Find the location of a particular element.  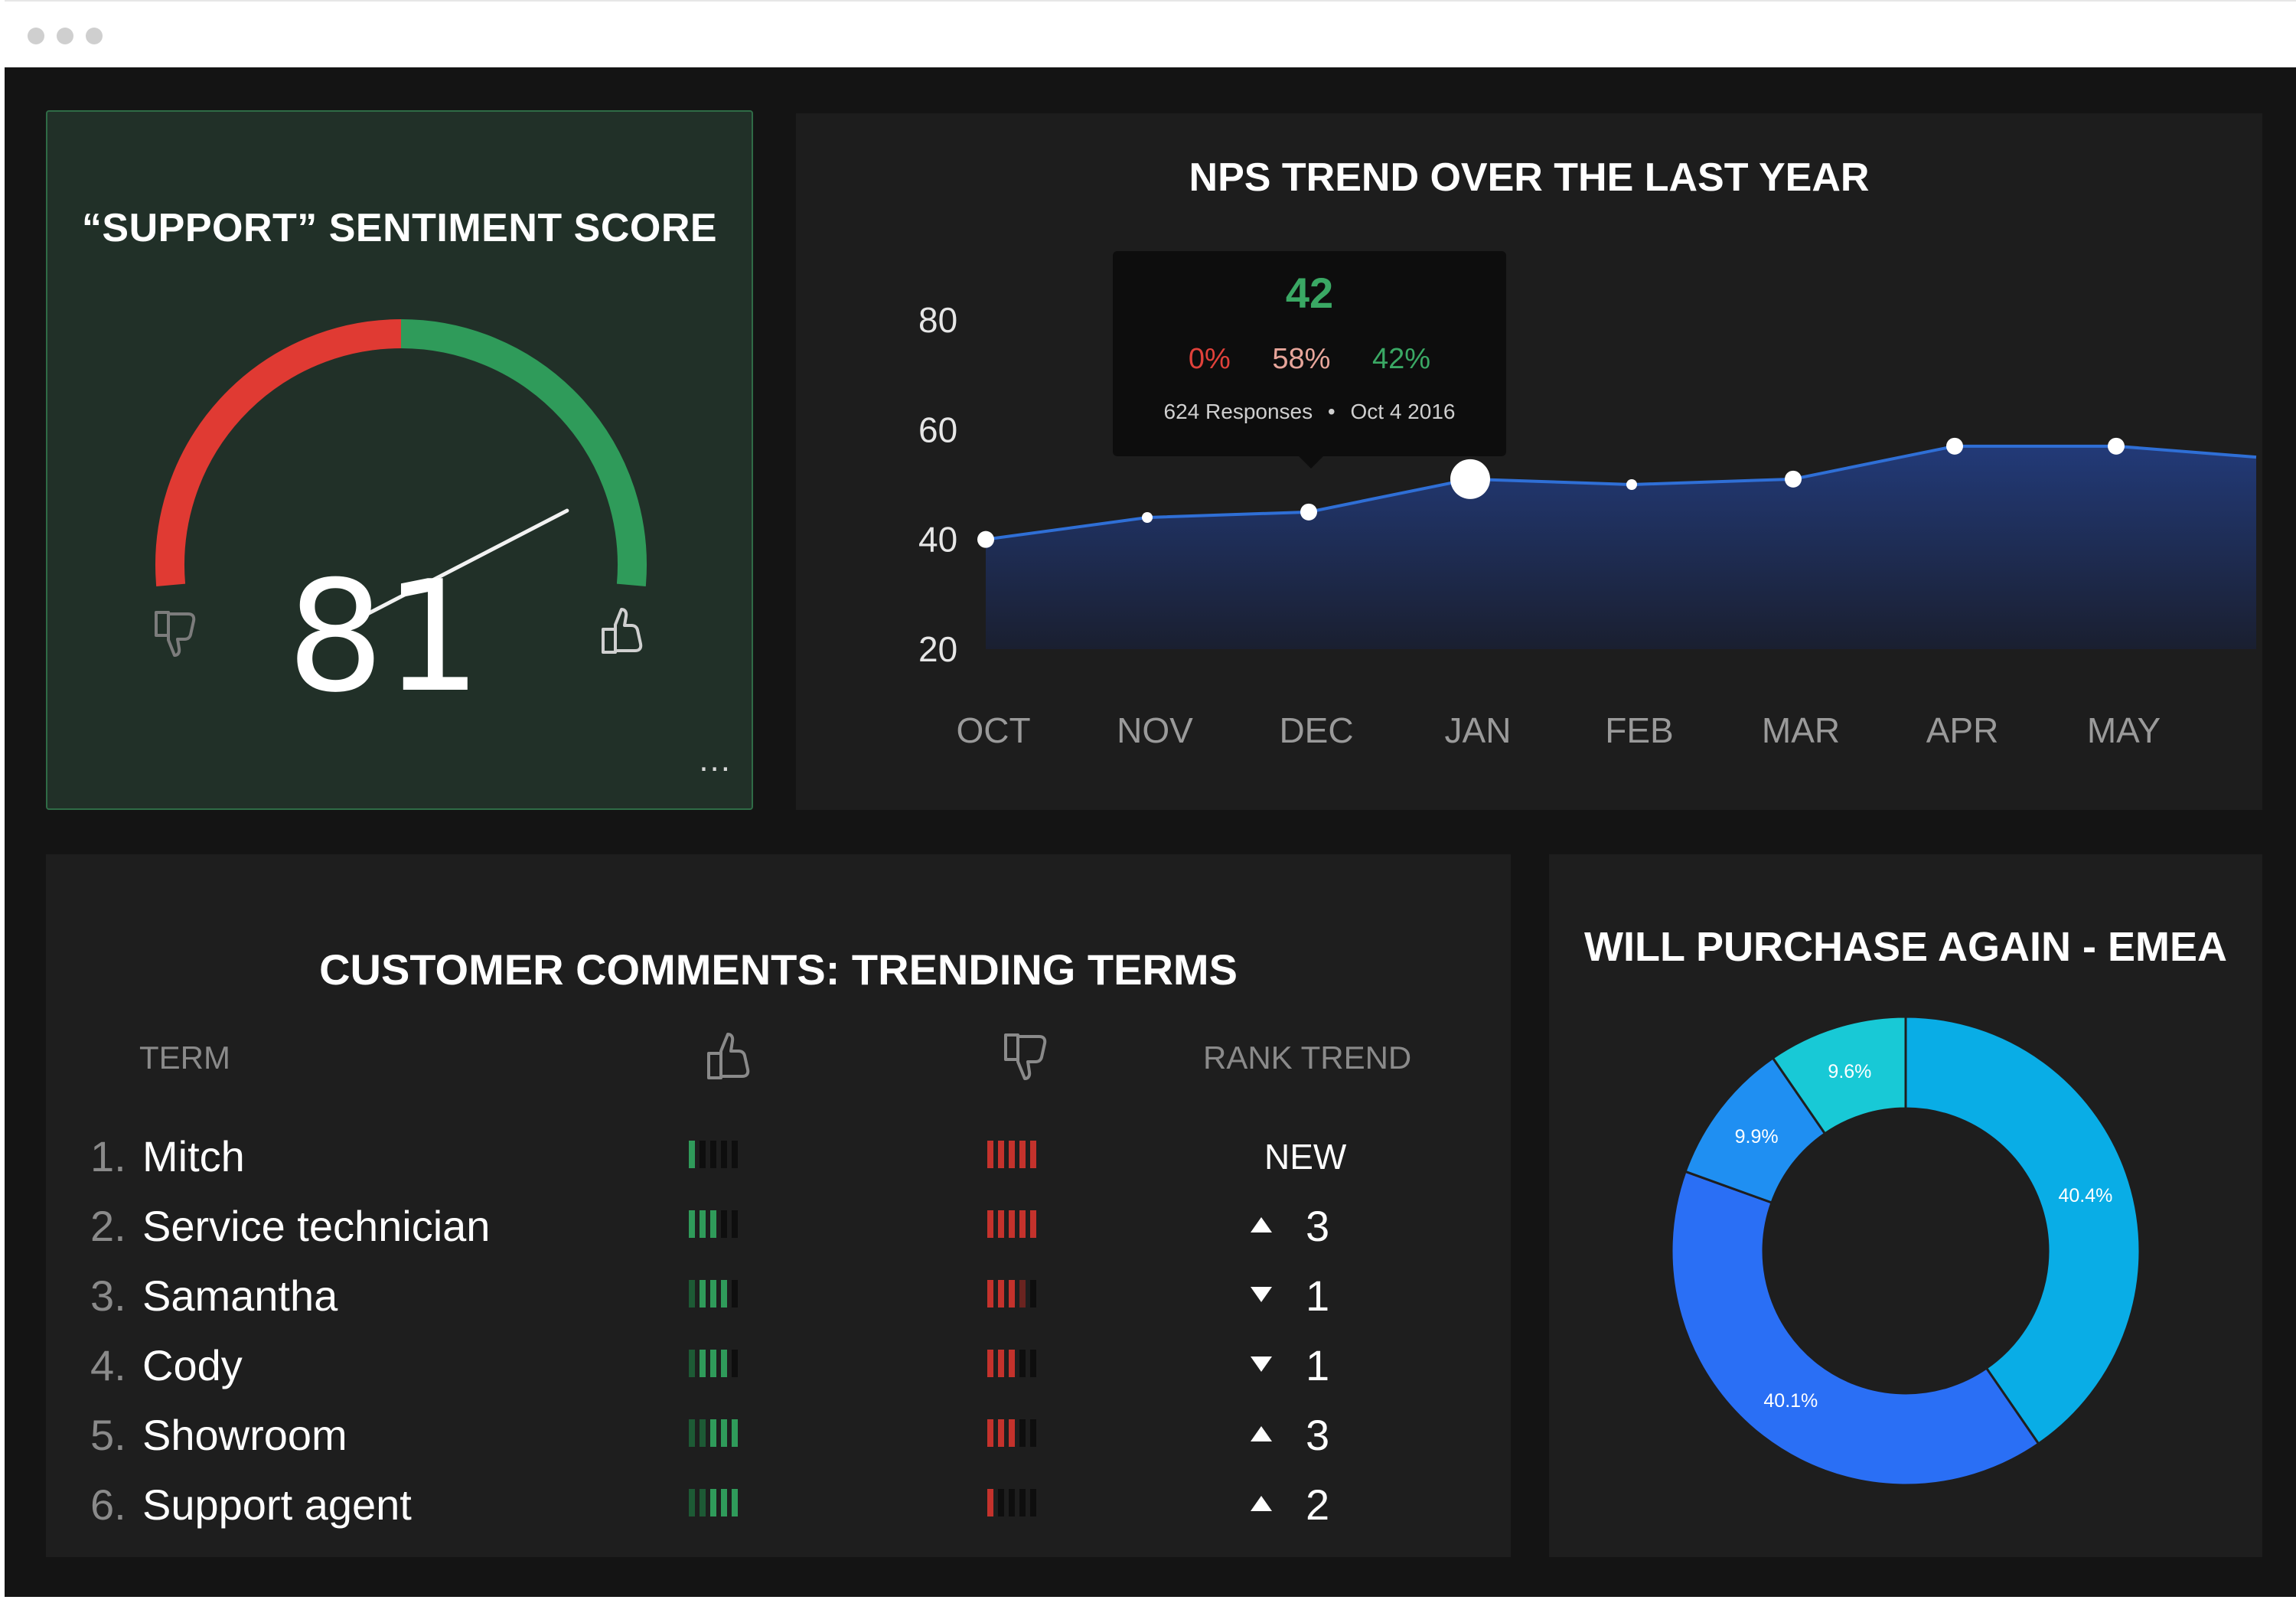

nps-point-dec is located at coordinates (1308, 512).